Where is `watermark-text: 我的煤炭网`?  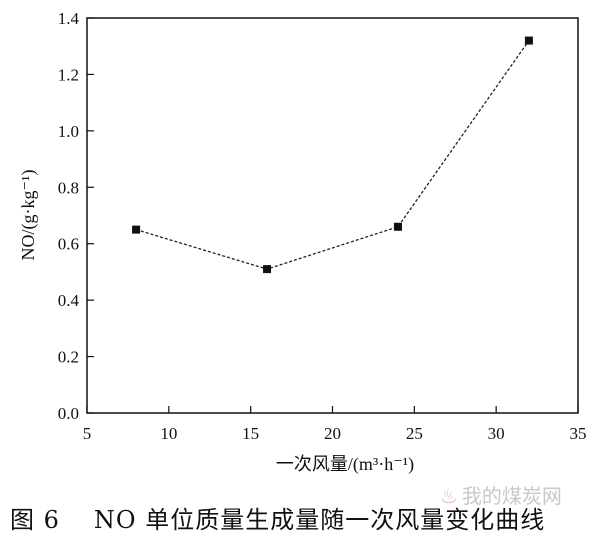
watermark-text: 我的煤炭网 is located at coordinates (511, 496).